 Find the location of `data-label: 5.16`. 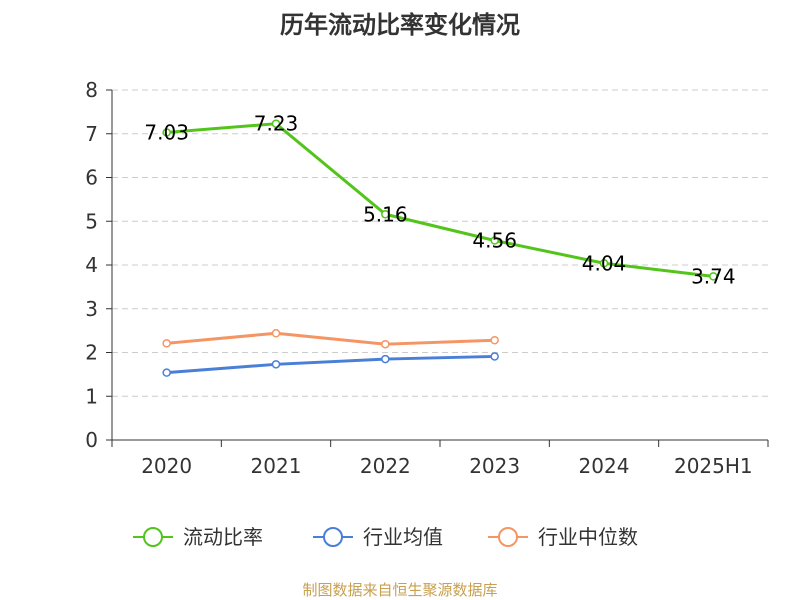

data-label: 5.16 is located at coordinates (385, 214).